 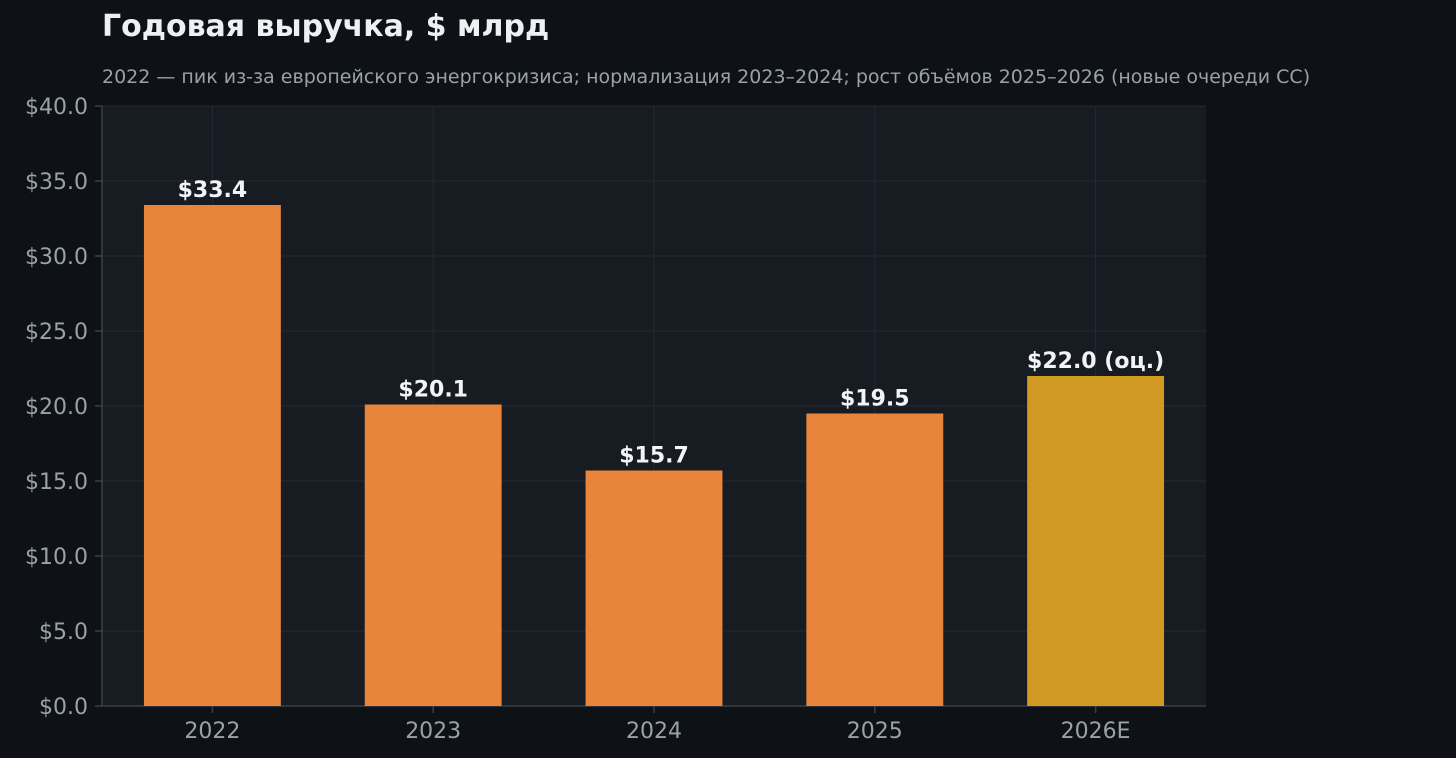 I want to click on x-tick-label-2025: 2025, so click(x=875, y=731).